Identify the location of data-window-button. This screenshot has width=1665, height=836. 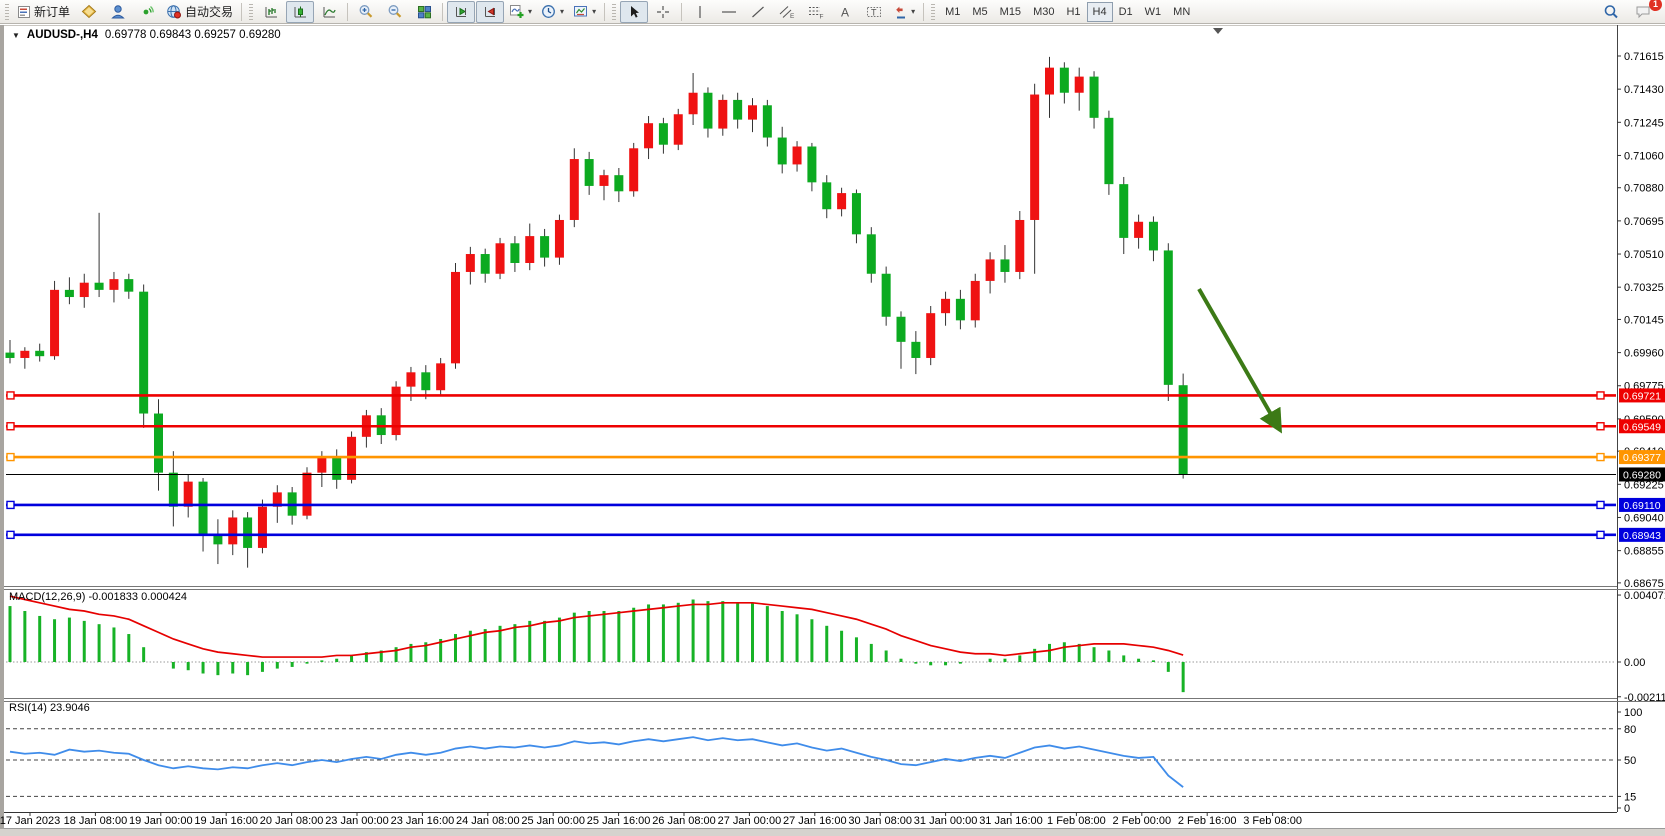
(118, 12).